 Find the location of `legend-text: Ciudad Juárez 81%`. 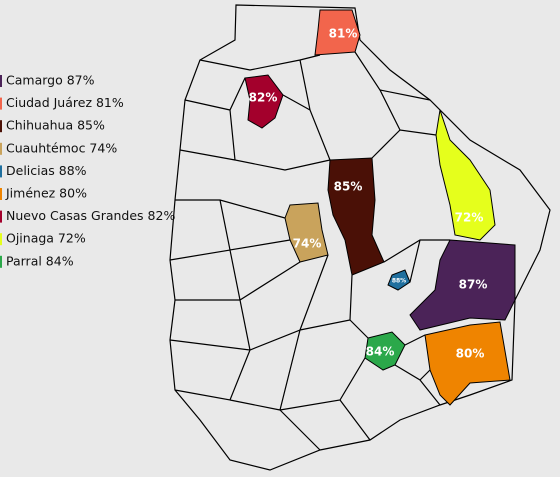

legend-text: Ciudad Juárez 81% is located at coordinates (65, 102).